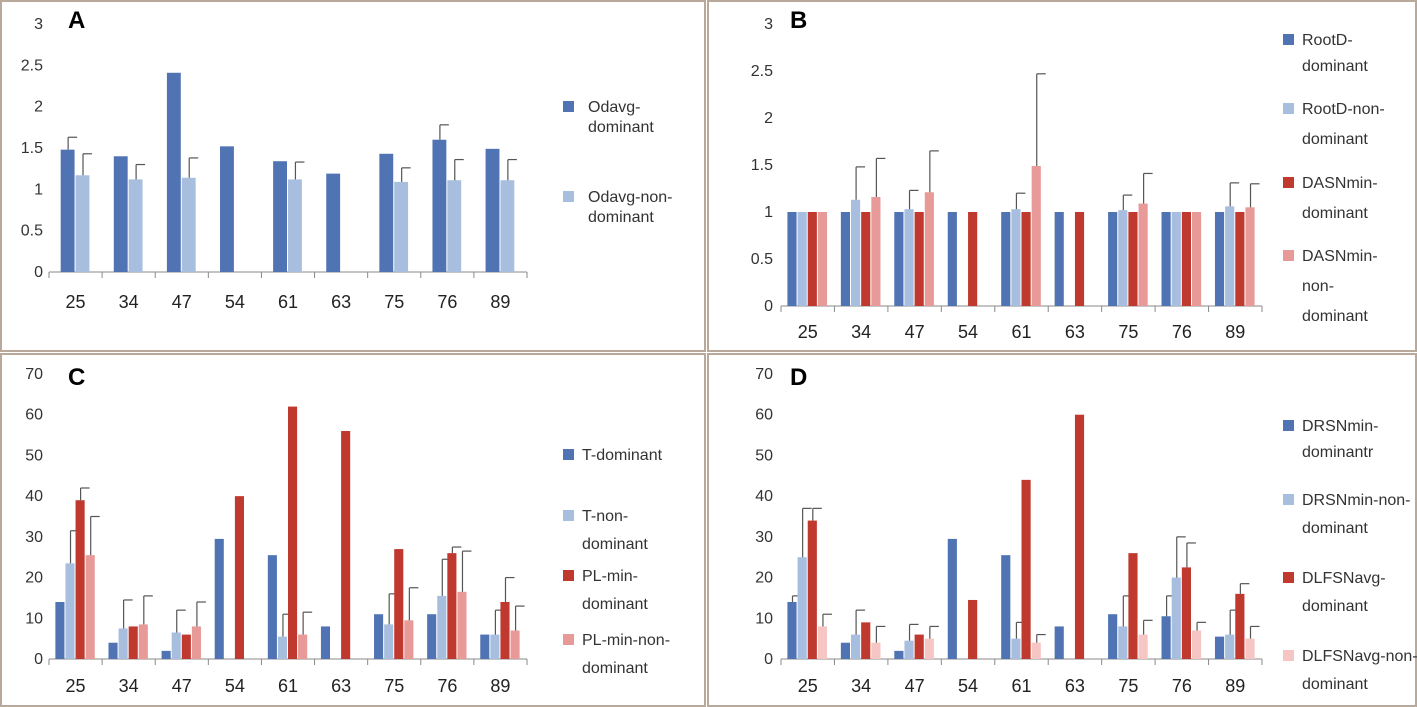 The height and width of the screenshot is (707, 1417). What do you see at coordinates (1250, 648) in the screenshot?
I see `bar-d-s3-c8` at bounding box center [1250, 648].